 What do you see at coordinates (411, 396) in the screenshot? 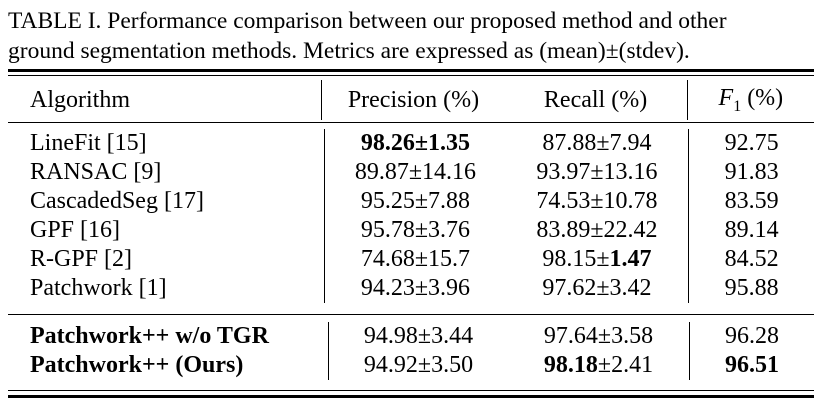
I see `bottom-rule-thick` at bounding box center [411, 396].